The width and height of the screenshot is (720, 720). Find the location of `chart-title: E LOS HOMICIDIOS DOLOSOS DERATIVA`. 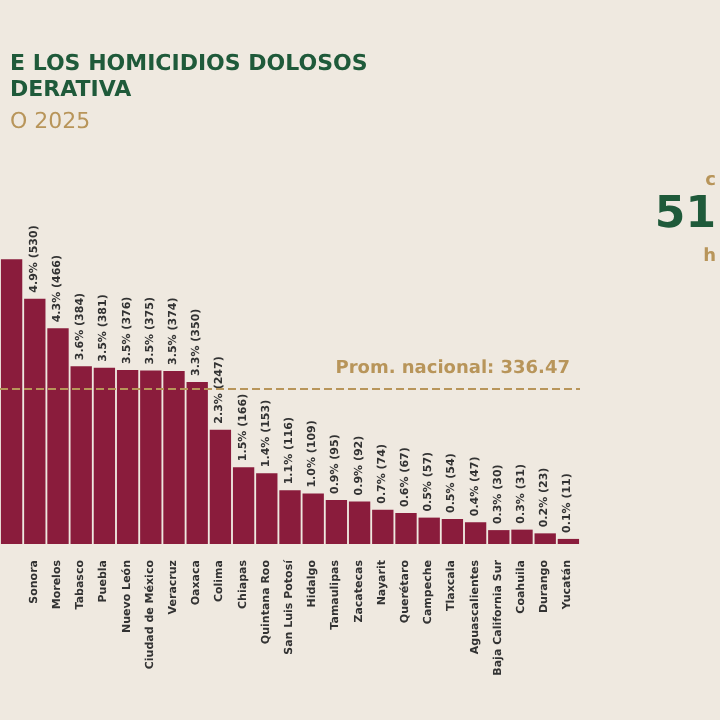

chart-title: E LOS HOMICIDIOS DOLOSOS DERATIVA is located at coordinates (189, 76).